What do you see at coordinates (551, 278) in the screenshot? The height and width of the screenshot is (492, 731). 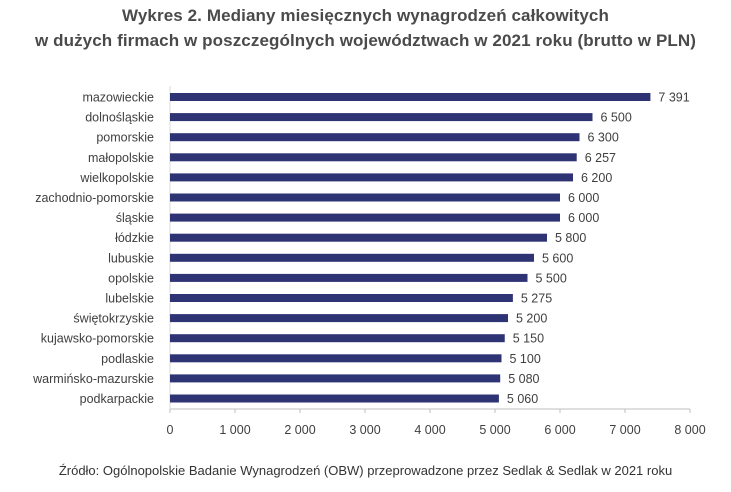 I see `value-label: 5 500` at bounding box center [551, 278].